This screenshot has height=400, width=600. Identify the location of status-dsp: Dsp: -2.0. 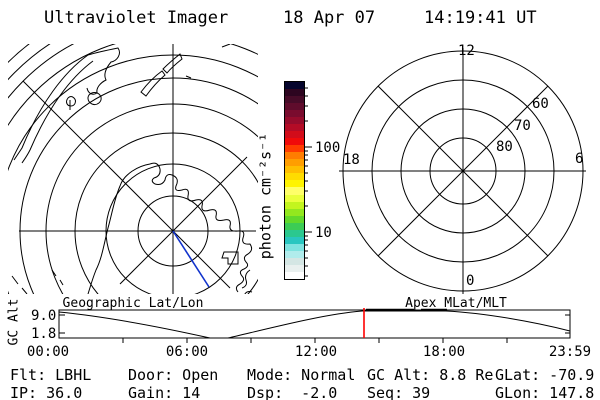
(292, 392).